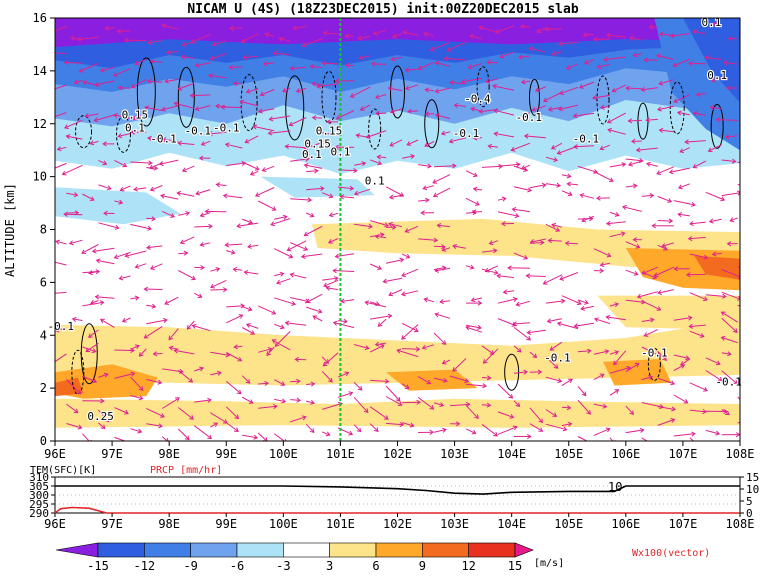 The width and height of the screenshot is (767, 579). I want to click on surface-x-tick-label: 101E, so click(340, 524).